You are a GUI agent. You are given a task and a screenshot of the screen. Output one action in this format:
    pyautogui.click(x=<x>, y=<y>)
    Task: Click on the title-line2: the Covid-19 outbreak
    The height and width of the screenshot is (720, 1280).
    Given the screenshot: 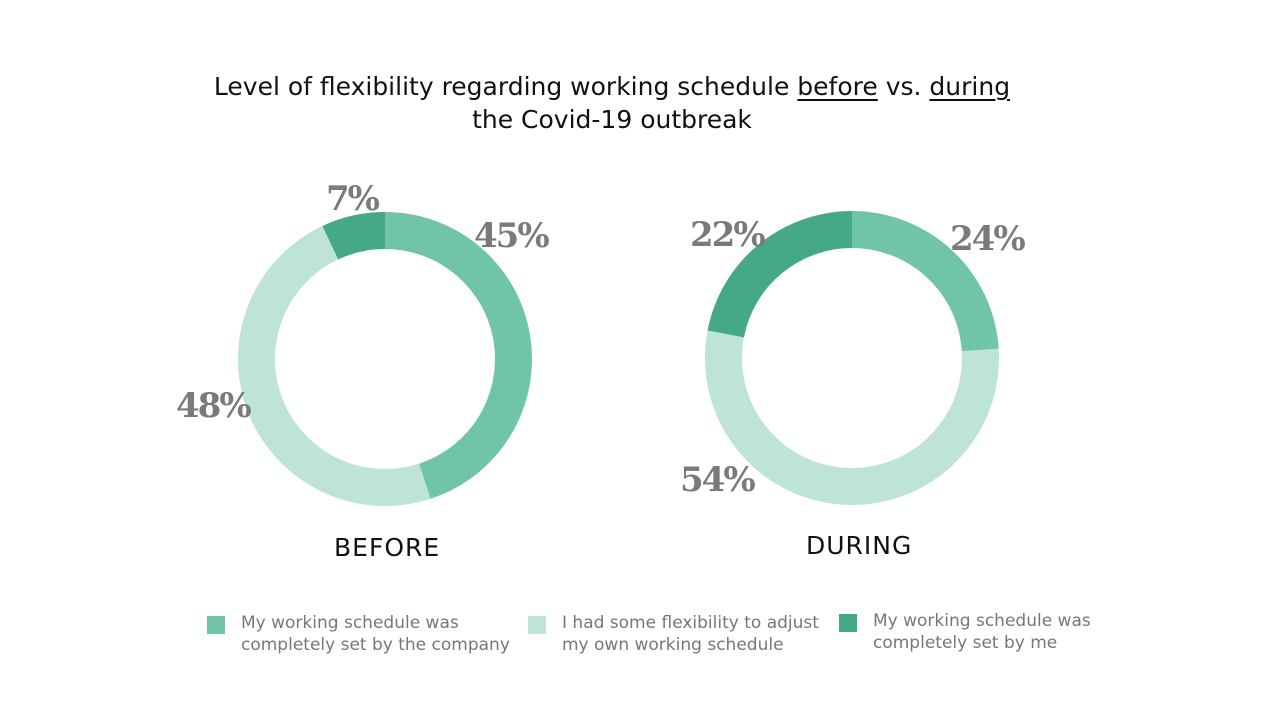 What is the action you would take?
    pyautogui.click(x=612, y=119)
    